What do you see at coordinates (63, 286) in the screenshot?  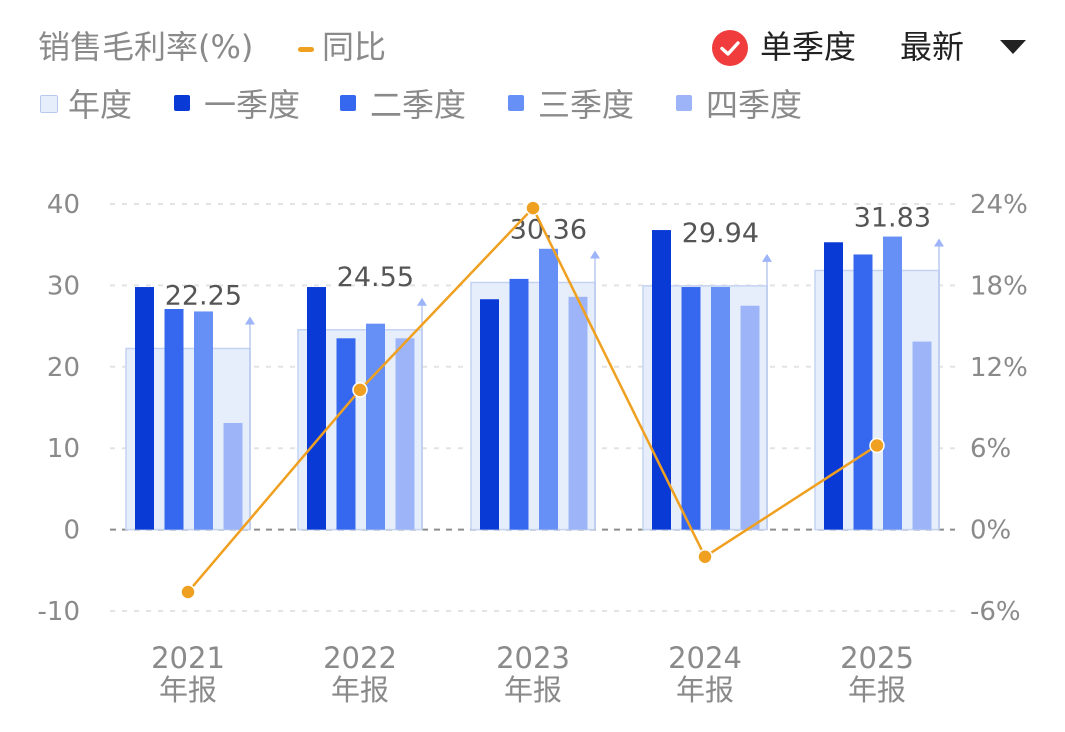 I see `y-tick-label-left: 30` at bounding box center [63, 286].